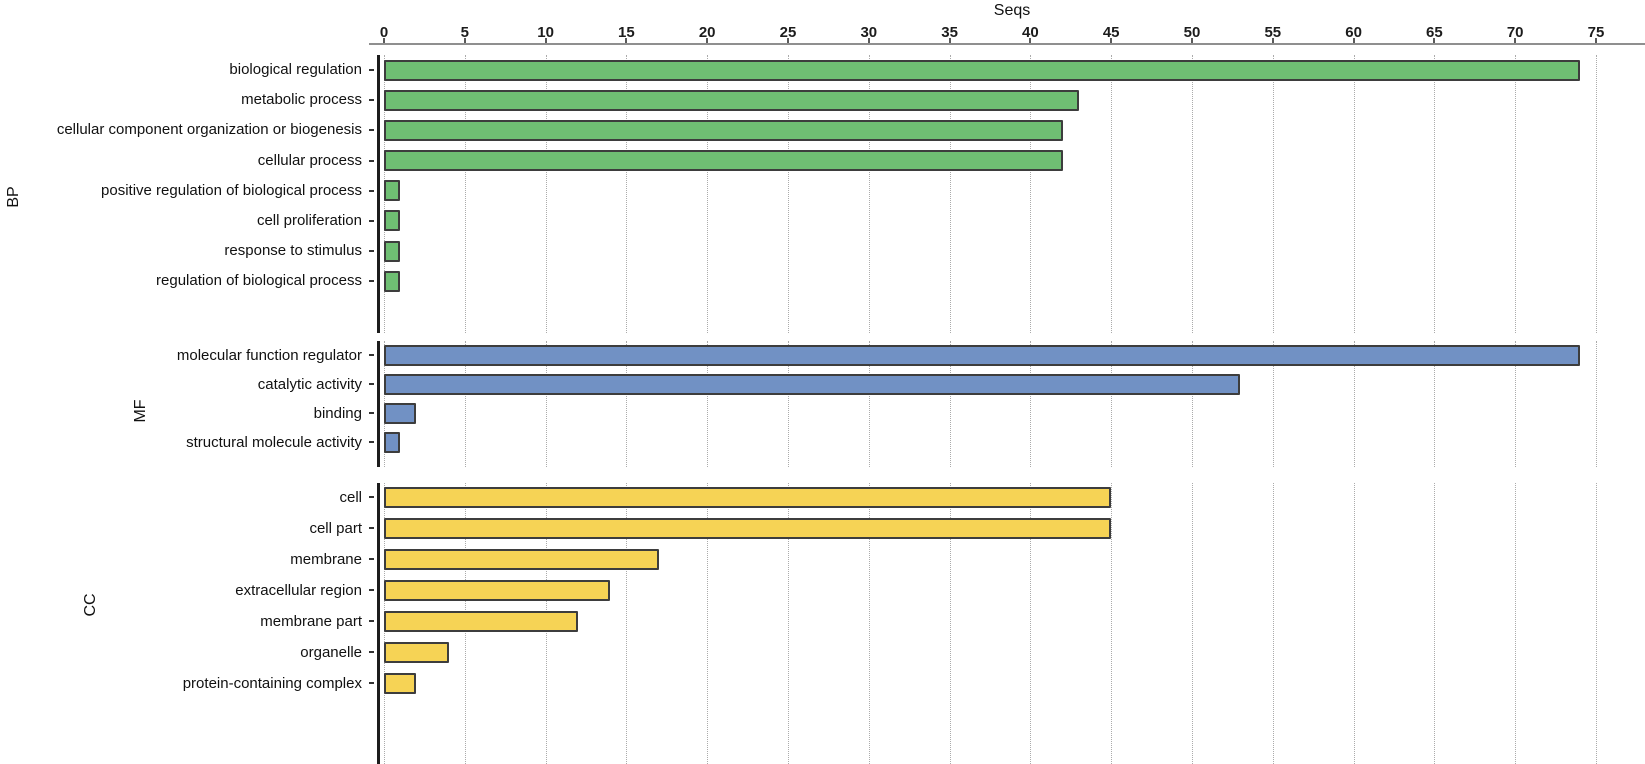  Describe the element at coordinates (311, 621) in the screenshot. I see `category-label: membrane part` at that location.